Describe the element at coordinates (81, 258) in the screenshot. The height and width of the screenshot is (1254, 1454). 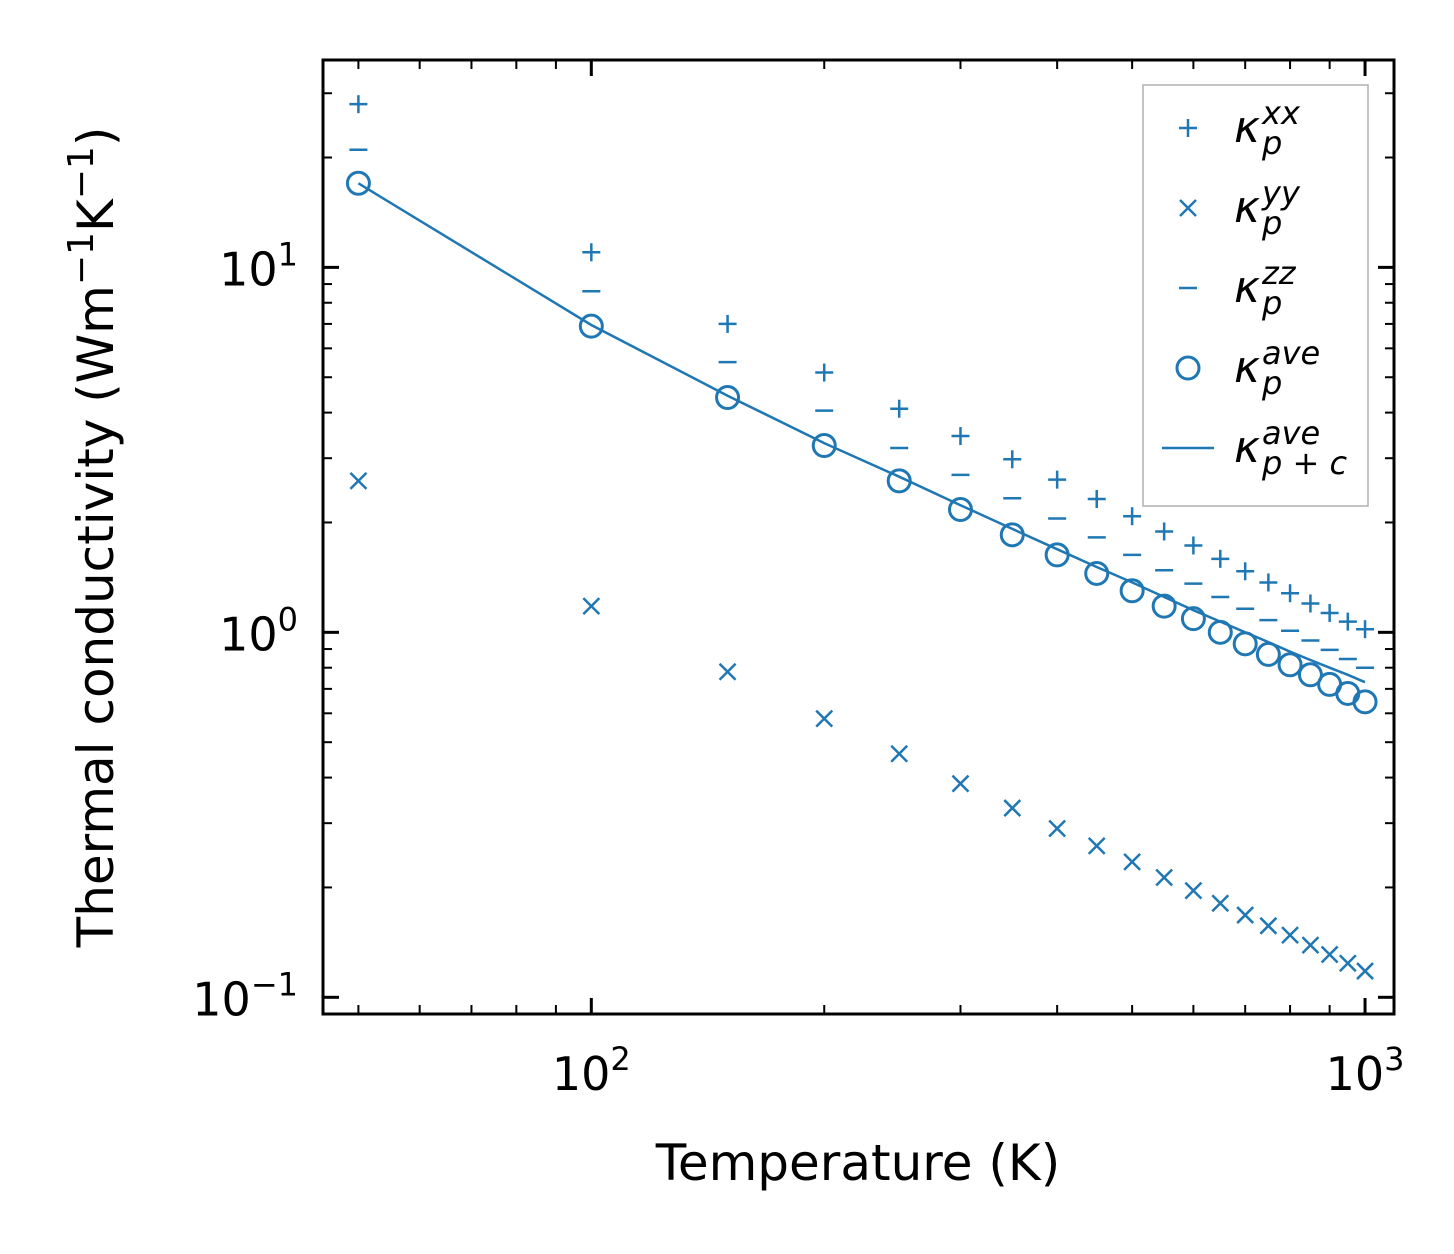
I see `y-axis-label-exp1: −1` at that location.